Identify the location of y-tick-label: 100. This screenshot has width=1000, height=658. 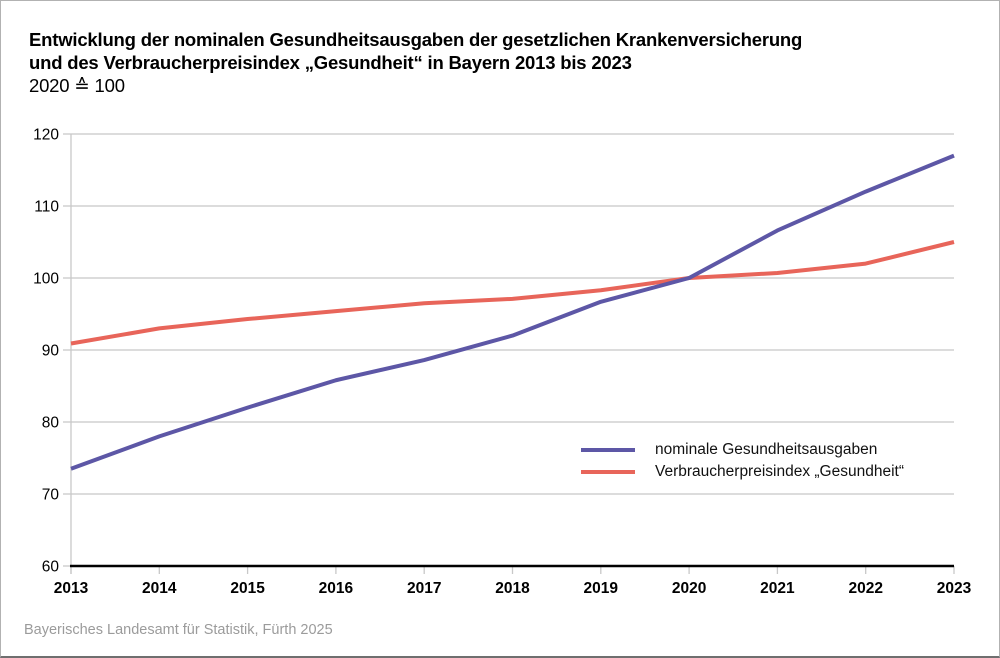
(46, 279).